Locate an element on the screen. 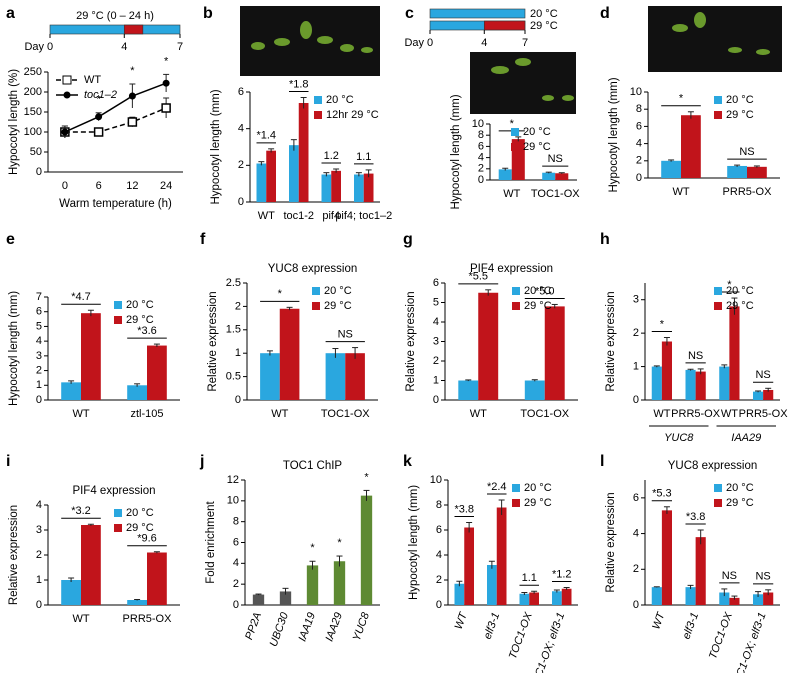 This screenshot has width=788, height=673. legend-label: 29 °C is located at coordinates (140, 528).